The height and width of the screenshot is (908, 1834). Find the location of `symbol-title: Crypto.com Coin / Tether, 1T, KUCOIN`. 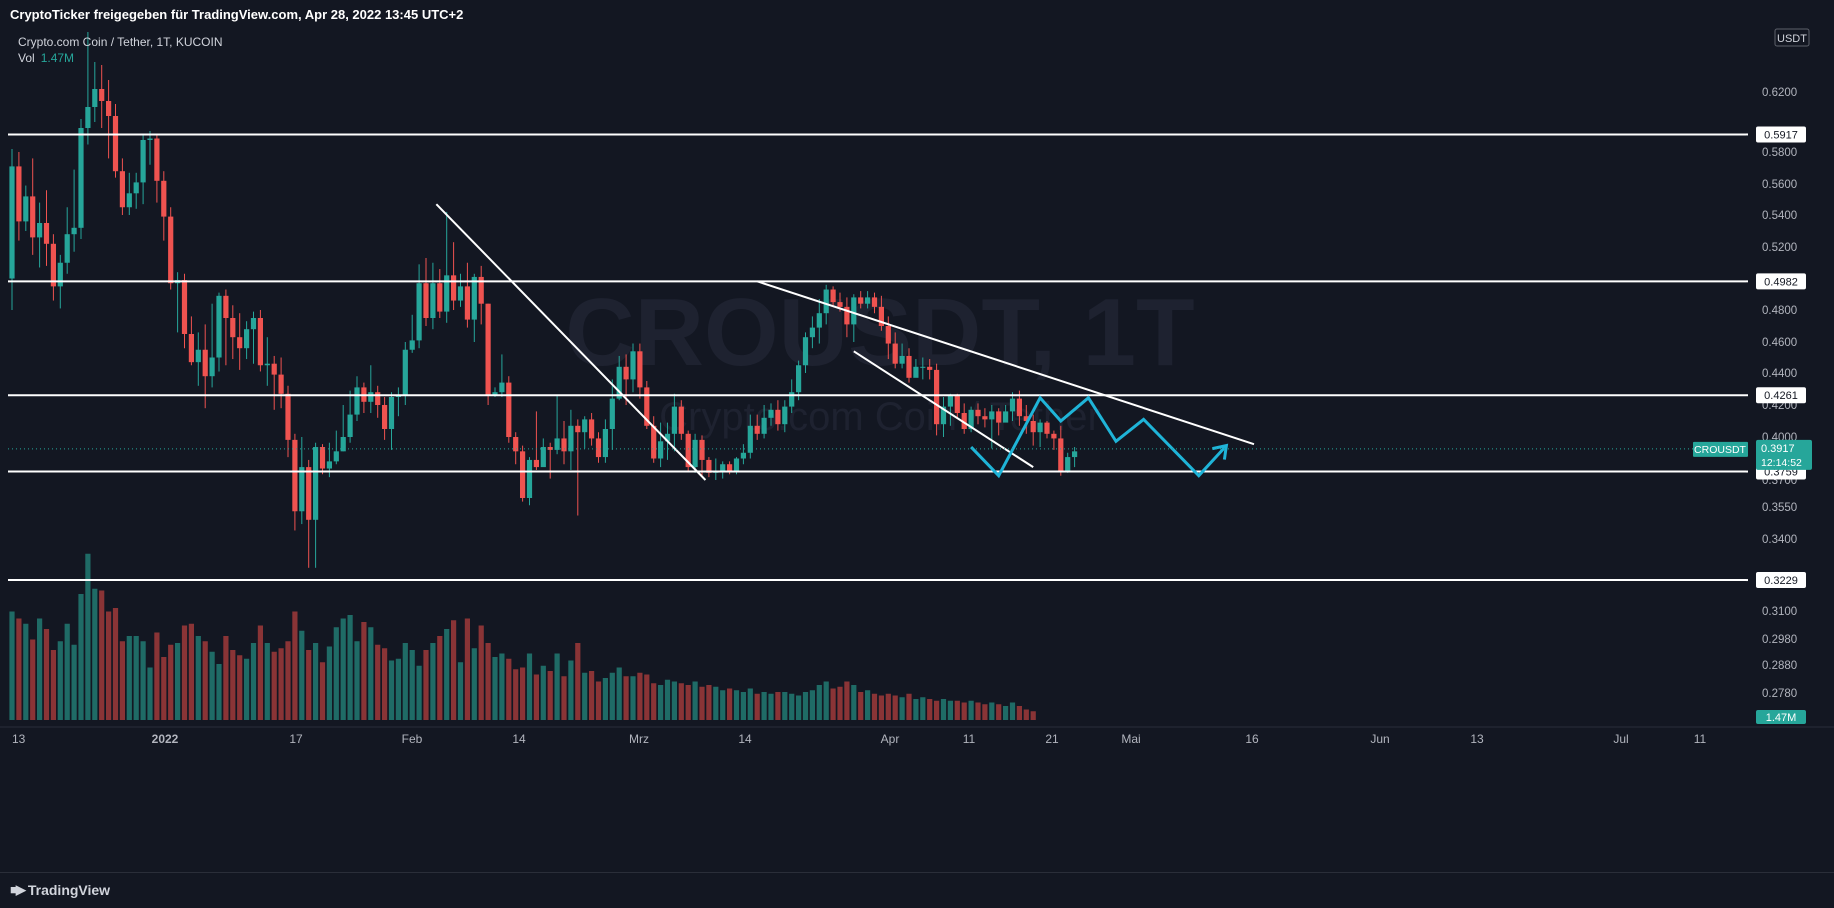

symbol-title: Crypto.com Coin / Tether, 1T, KUCOIN is located at coordinates (120, 42).